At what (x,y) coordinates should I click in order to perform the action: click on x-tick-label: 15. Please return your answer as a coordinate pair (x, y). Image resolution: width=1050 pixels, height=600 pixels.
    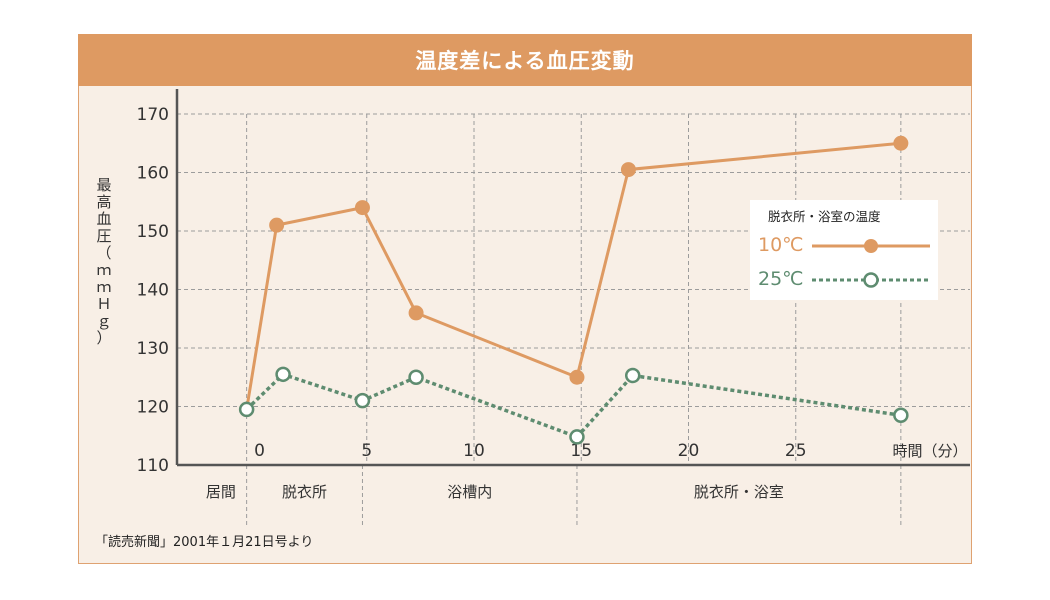
    Looking at the image, I should click on (581, 451).